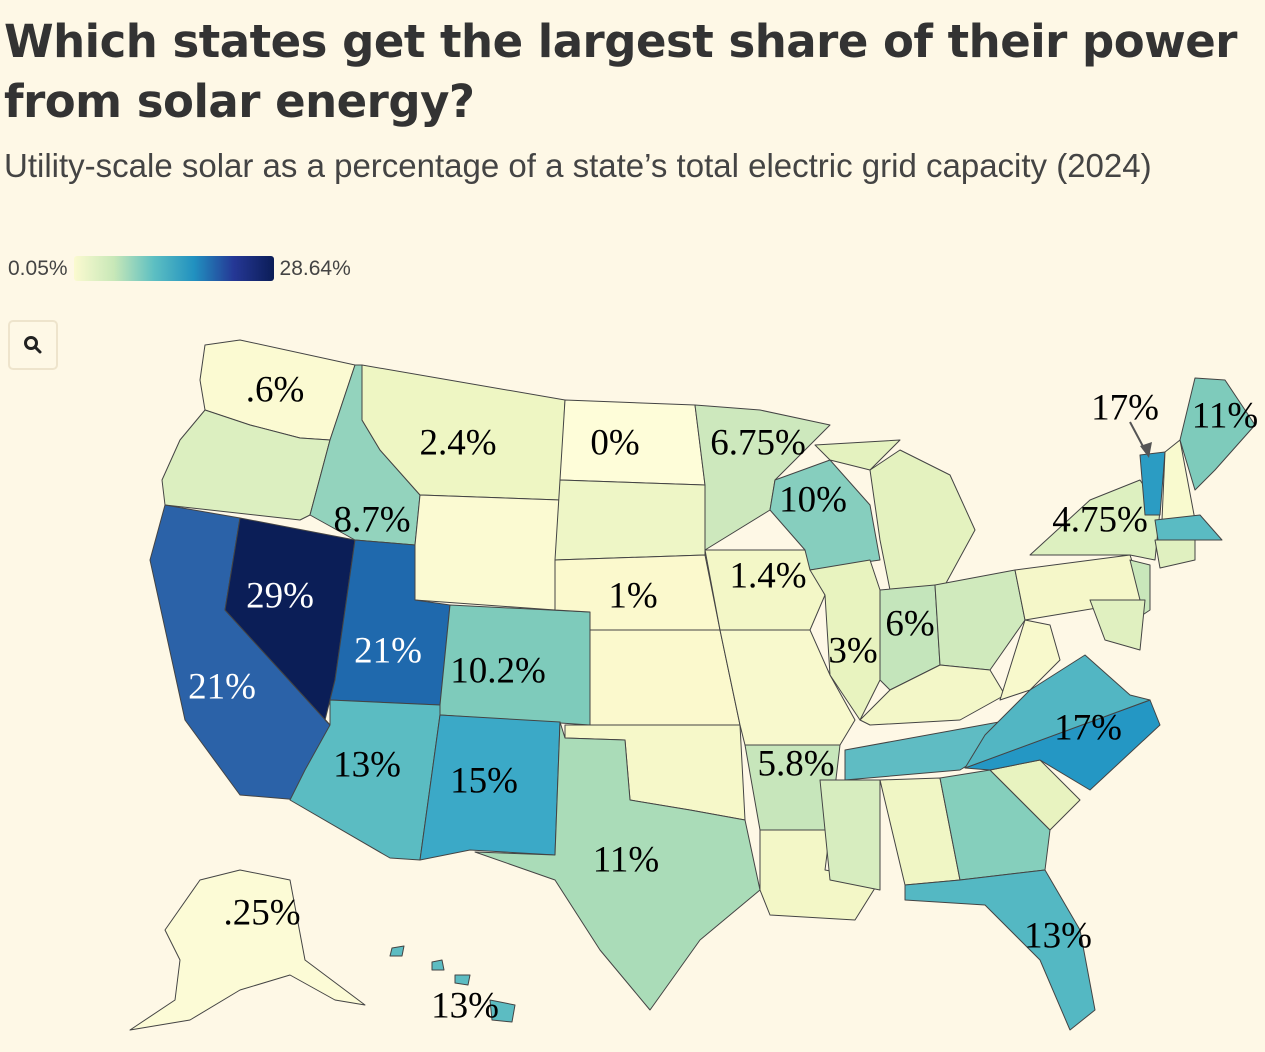 This screenshot has height=1052, width=1265. What do you see at coordinates (980, 620) in the screenshot?
I see `state-oh` at bounding box center [980, 620].